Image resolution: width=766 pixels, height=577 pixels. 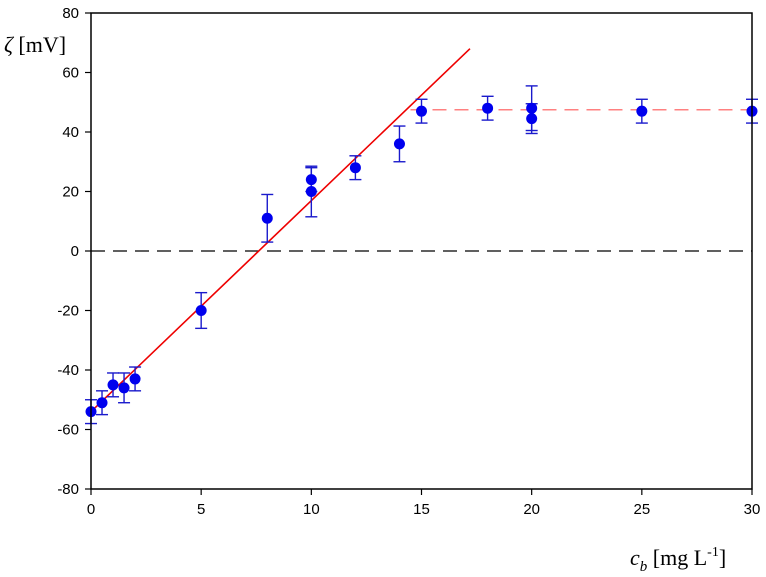 I want to click on x-tick-label: 5, so click(x=201, y=509).